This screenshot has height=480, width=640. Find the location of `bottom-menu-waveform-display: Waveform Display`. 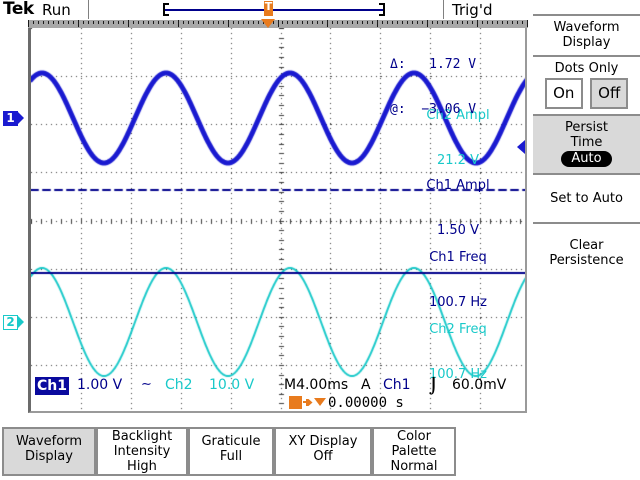

bottom-menu-waveform-display: Waveform Display is located at coordinates (49, 451).